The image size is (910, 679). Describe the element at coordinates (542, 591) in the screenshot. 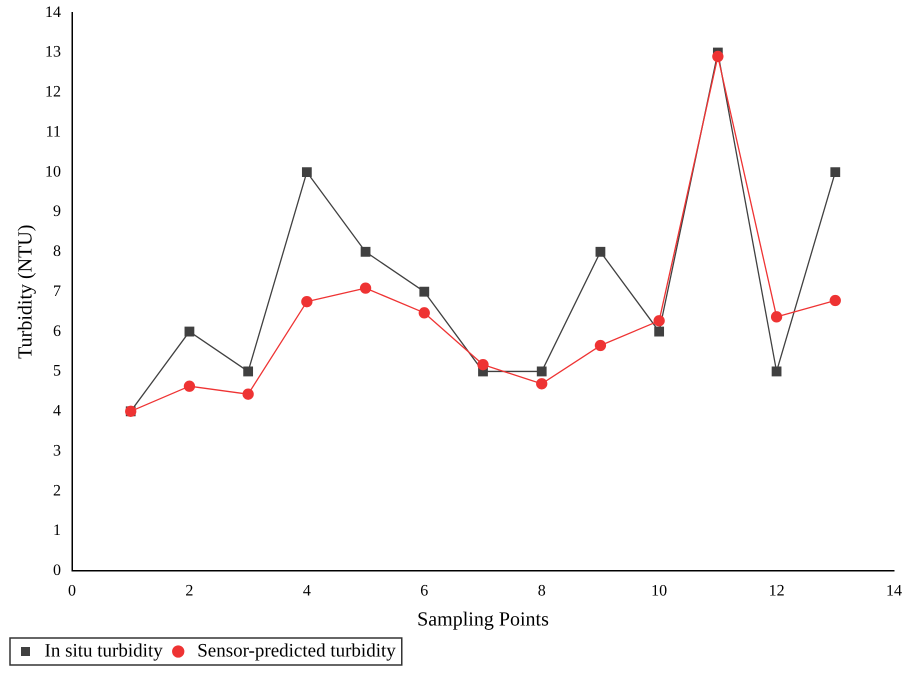

I see `x-tick-label: 8` at that location.